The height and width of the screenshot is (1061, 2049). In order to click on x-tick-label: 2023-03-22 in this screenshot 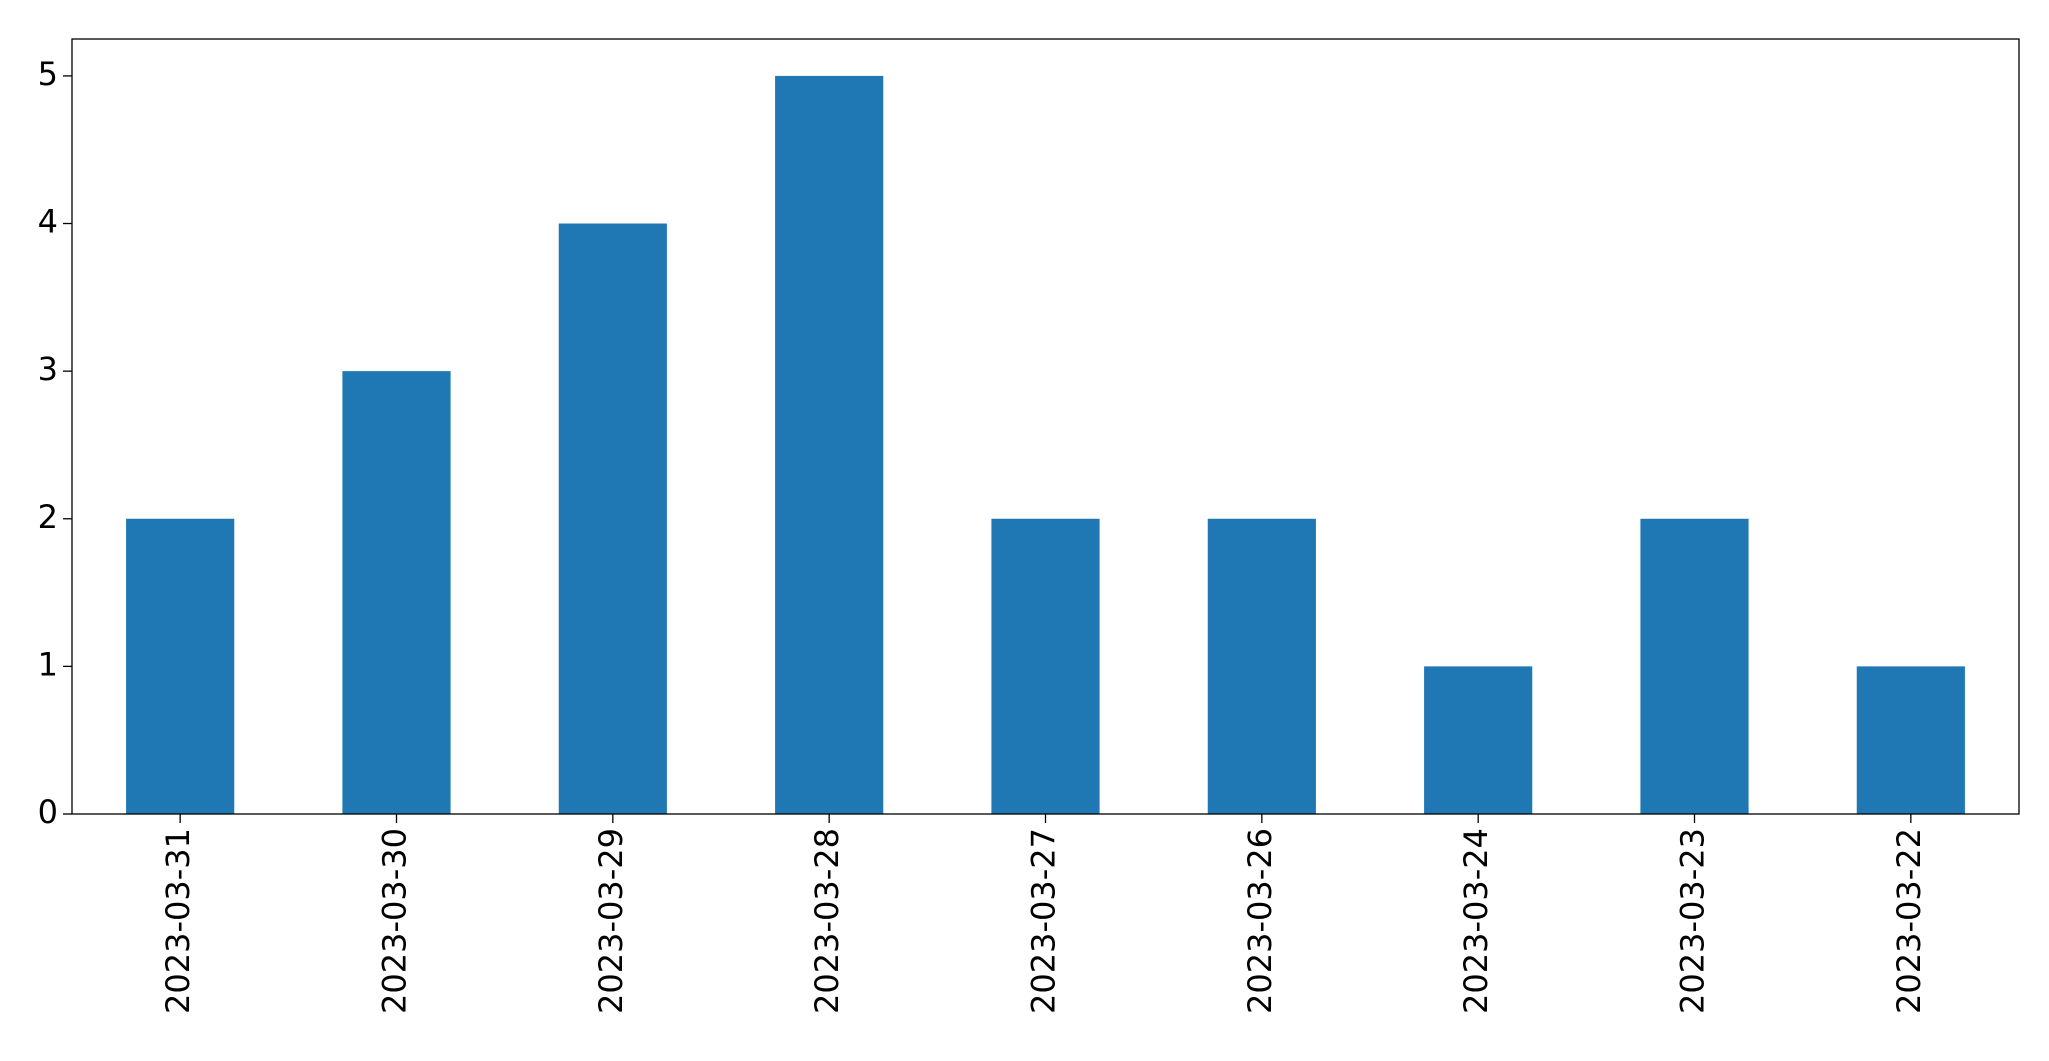, I will do `click(1909, 921)`.